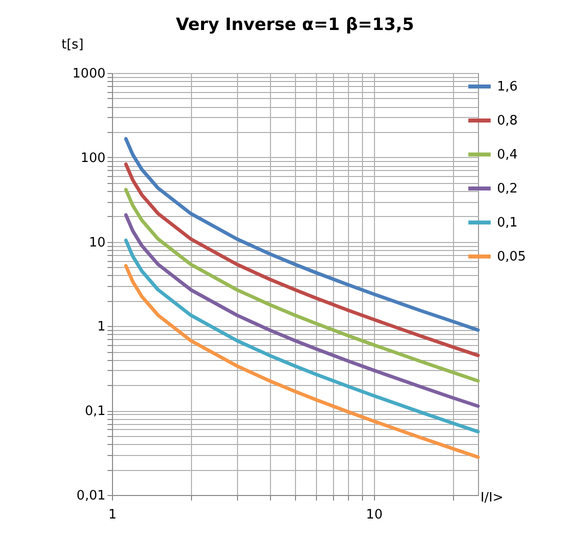 This screenshot has width=574, height=533. What do you see at coordinates (492, 498) in the screenshot?
I see `x-axis-title: I/I>` at bounding box center [492, 498].